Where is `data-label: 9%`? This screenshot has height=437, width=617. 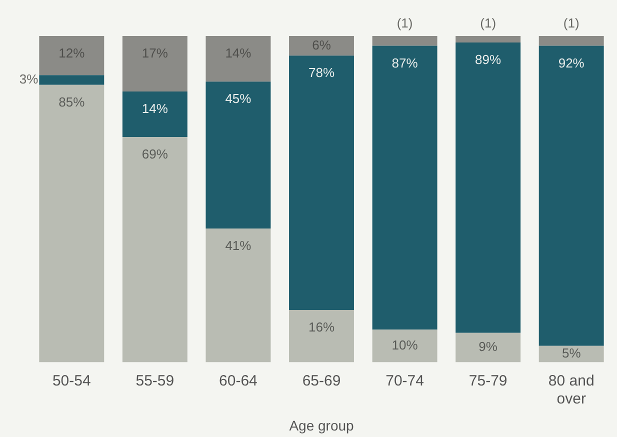
data-label: 9% is located at coordinates (488, 346).